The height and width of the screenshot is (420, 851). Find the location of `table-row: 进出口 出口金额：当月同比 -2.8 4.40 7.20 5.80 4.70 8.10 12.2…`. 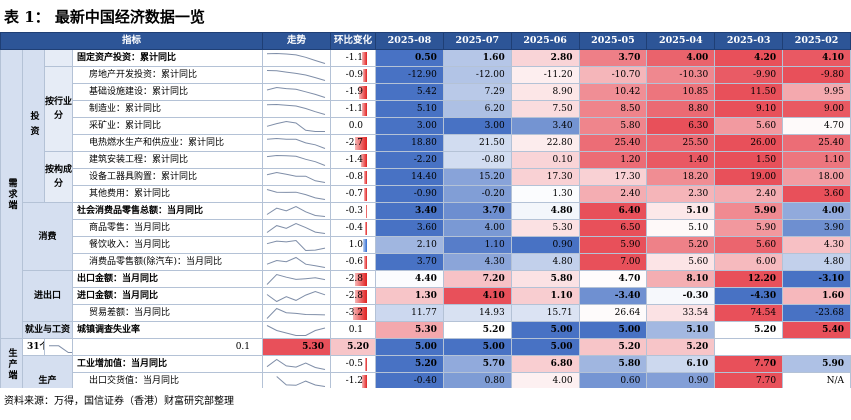

table-row: 进出口 出口金额：当月同比 -2.8 4.40 7.20 5.80 4.70 8.10 12.2… is located at coordinates (426, 296).